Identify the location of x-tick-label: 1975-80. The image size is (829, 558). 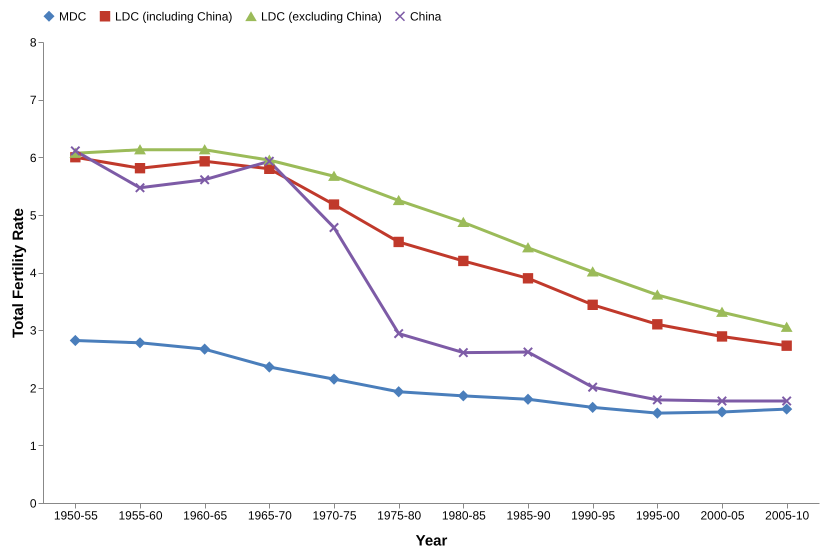
(399, 515).